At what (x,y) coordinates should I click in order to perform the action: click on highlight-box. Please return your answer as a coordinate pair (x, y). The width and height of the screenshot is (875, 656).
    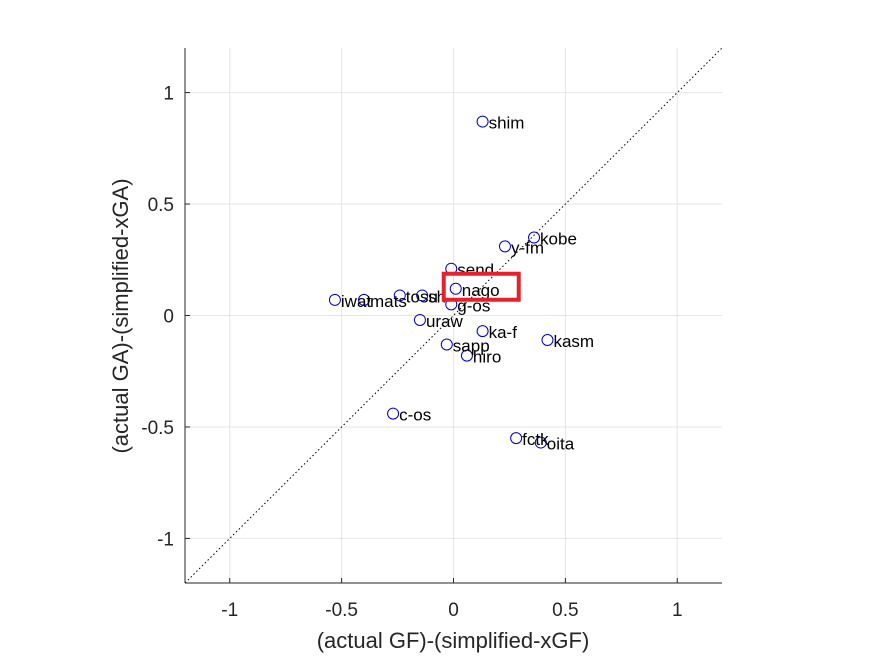
    Looking at the image, I should click on (481, 286).